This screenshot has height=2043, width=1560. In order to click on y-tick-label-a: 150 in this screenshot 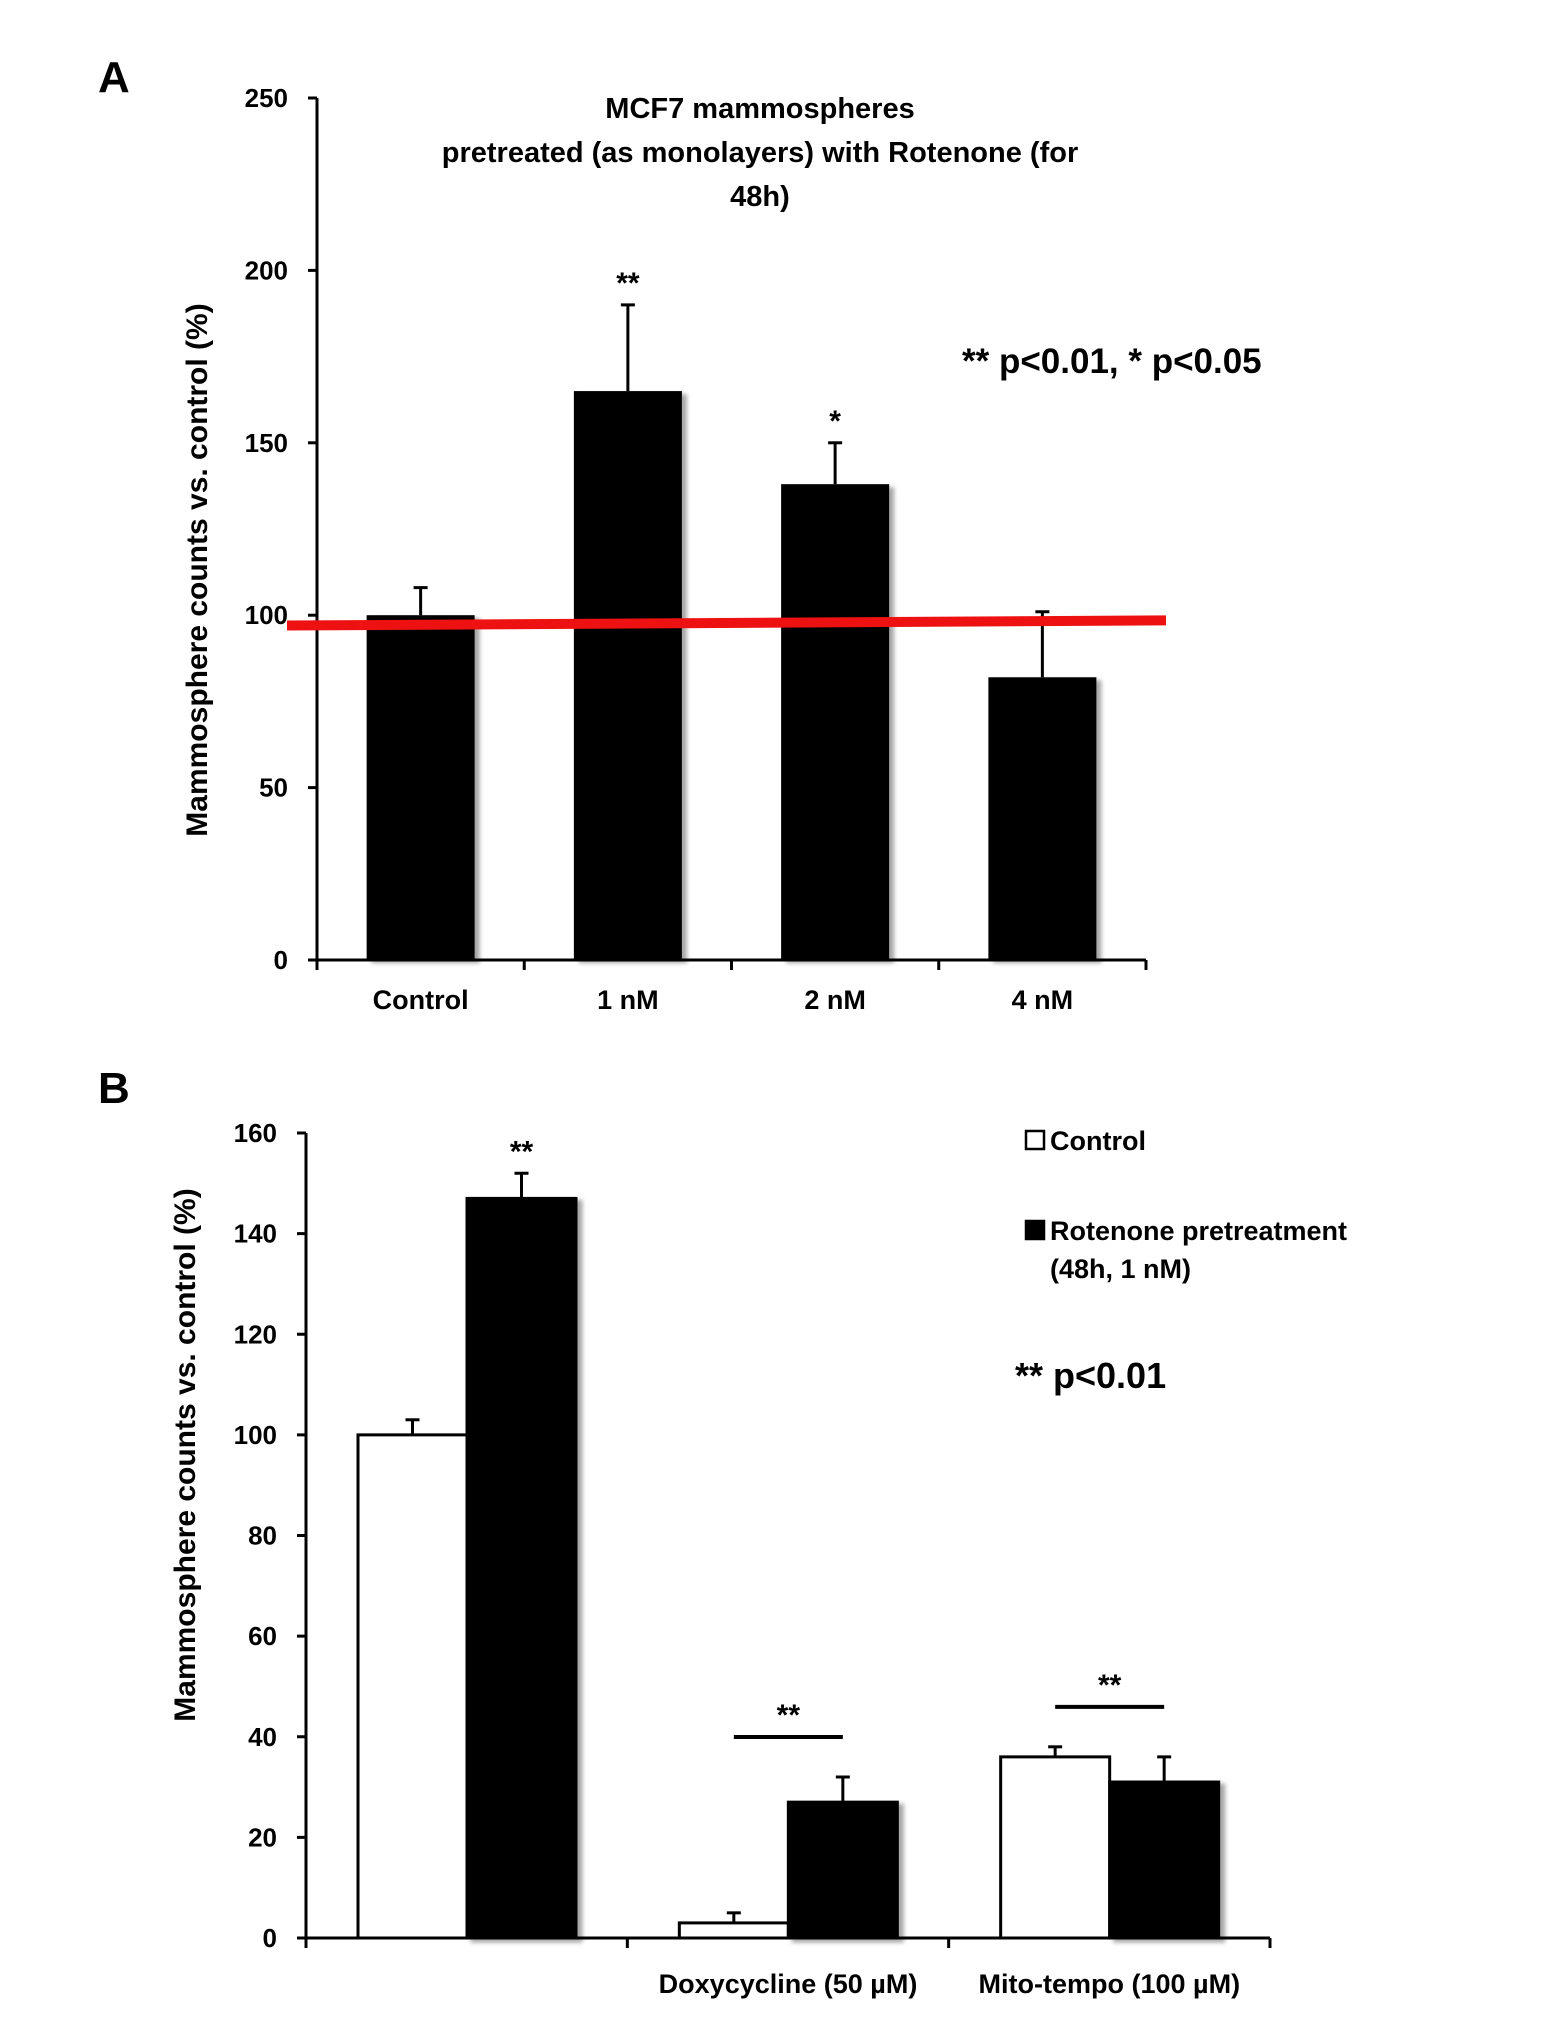, I will do `click(266, 443)`.